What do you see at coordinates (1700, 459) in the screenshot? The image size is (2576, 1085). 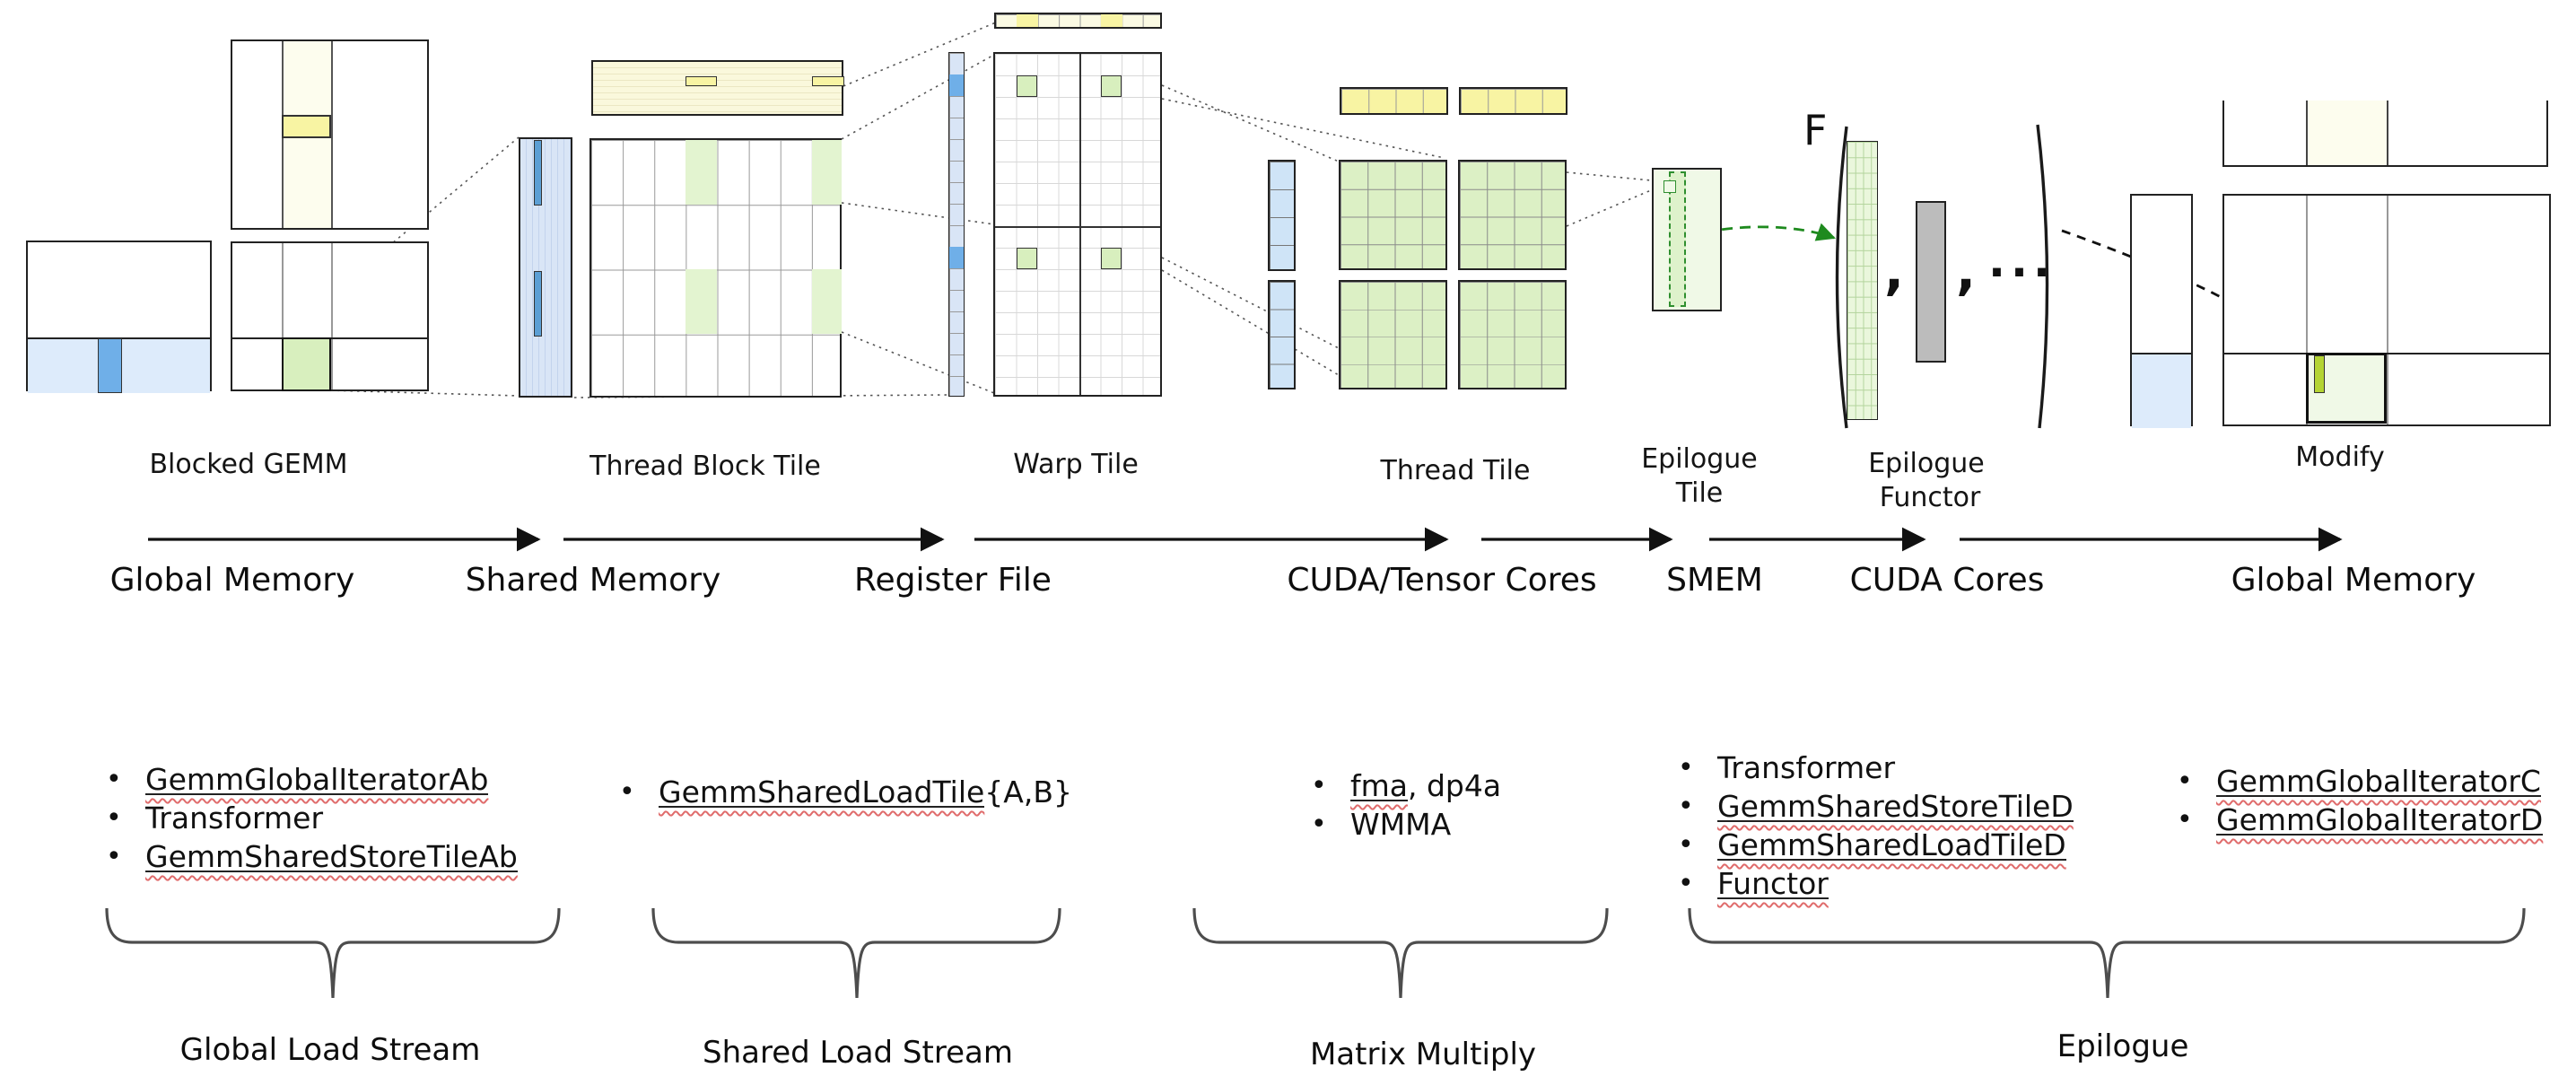 I see `stage-label-epilogue-tile-1: Epilogue` at bounding box center [1700, 459].